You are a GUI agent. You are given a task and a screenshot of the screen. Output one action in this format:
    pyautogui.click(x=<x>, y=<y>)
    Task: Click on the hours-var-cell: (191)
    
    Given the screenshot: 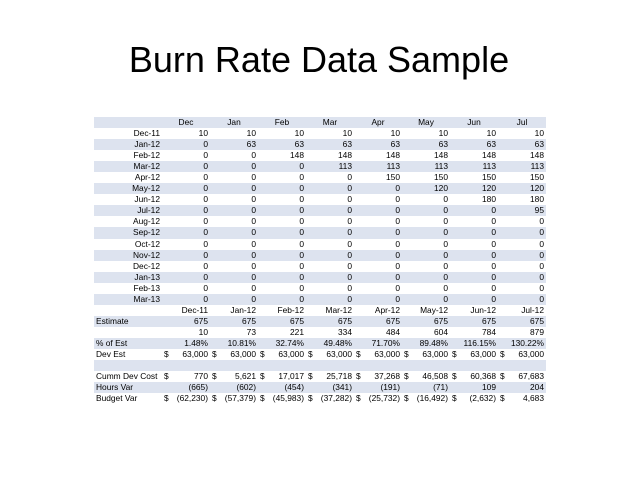 What is the action you would take?
    pyautogui.click(x=378, y=388)
    